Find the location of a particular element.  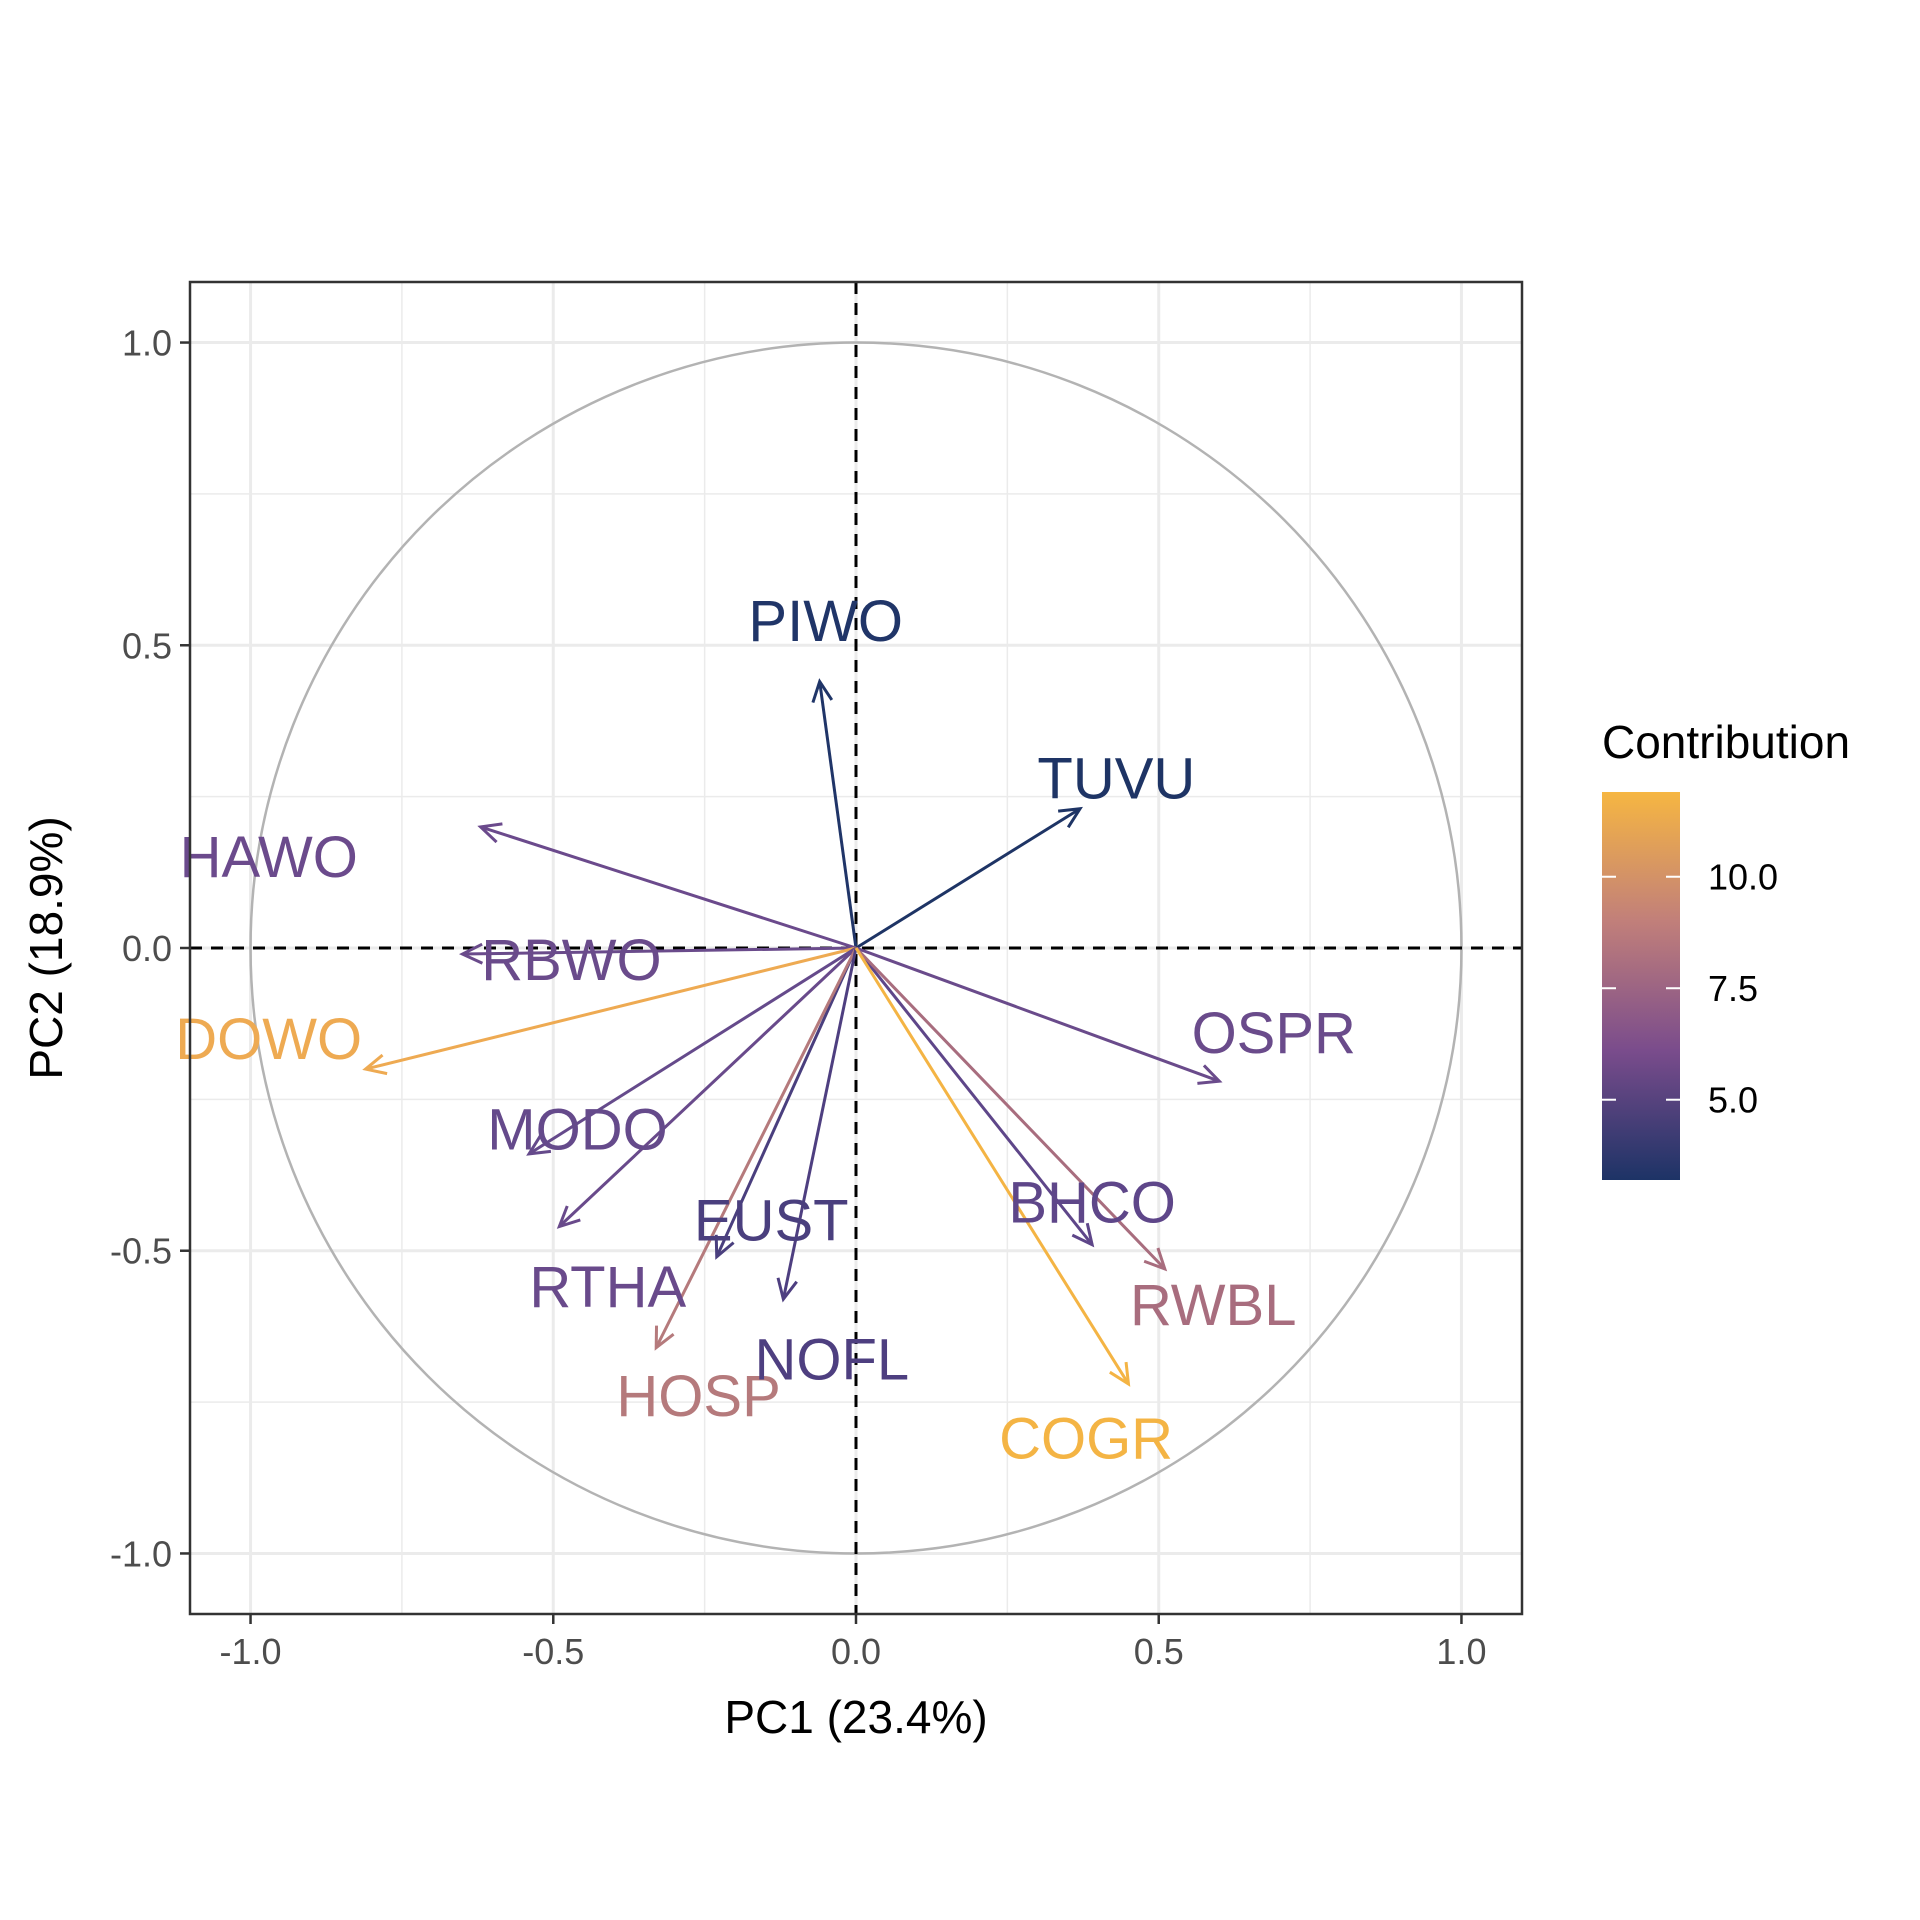

arrow-nofl is located at coordinates (819, 1123).